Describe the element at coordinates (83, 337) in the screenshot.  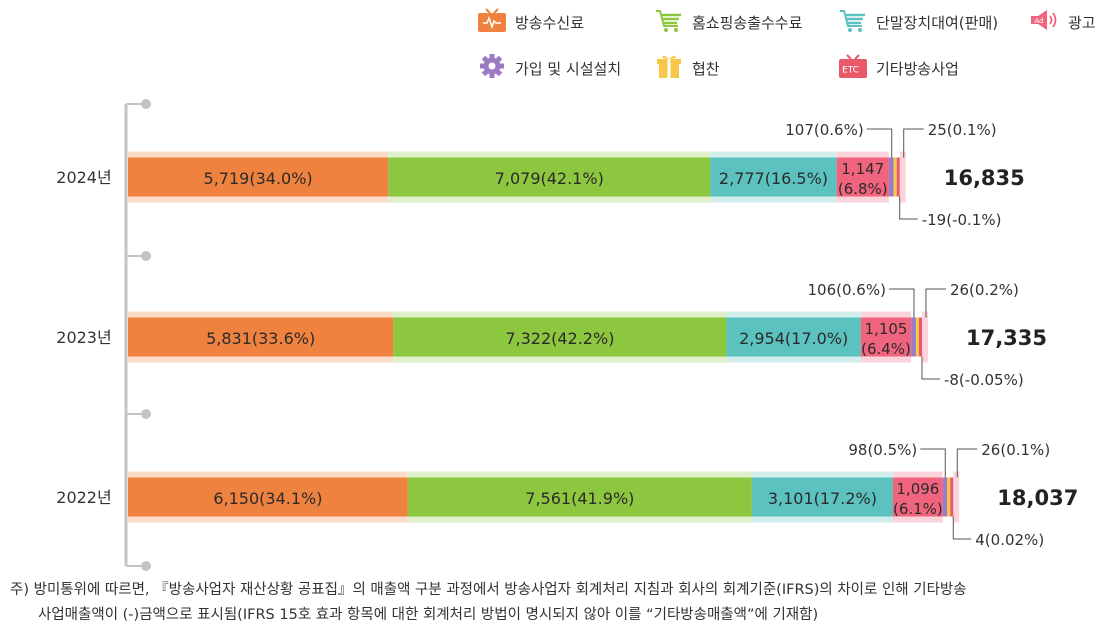
I see `category-label: 2023년` at that location.